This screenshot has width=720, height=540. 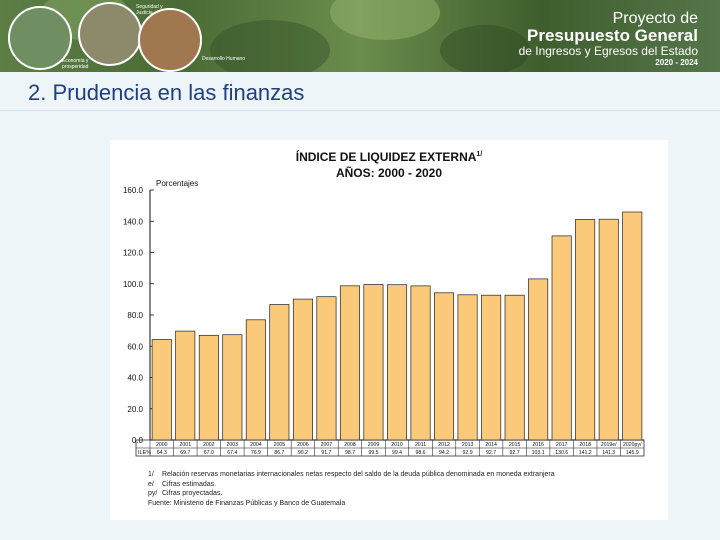 What do you see at coordinates (491, 445) in the screenshot?
I see `x-tick-label-2014: 2014` at bounding box center [491, 445].